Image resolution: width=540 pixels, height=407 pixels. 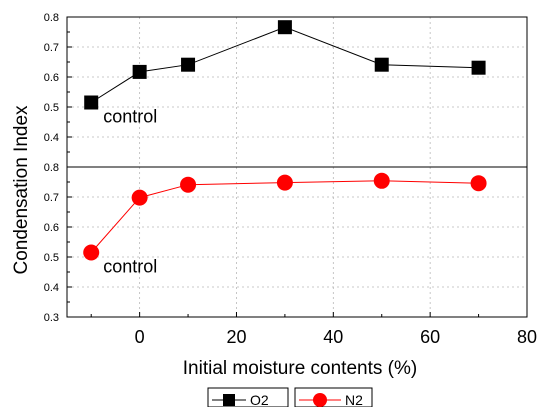 I want to click on series-line-n2, so click(x=284, y=216).